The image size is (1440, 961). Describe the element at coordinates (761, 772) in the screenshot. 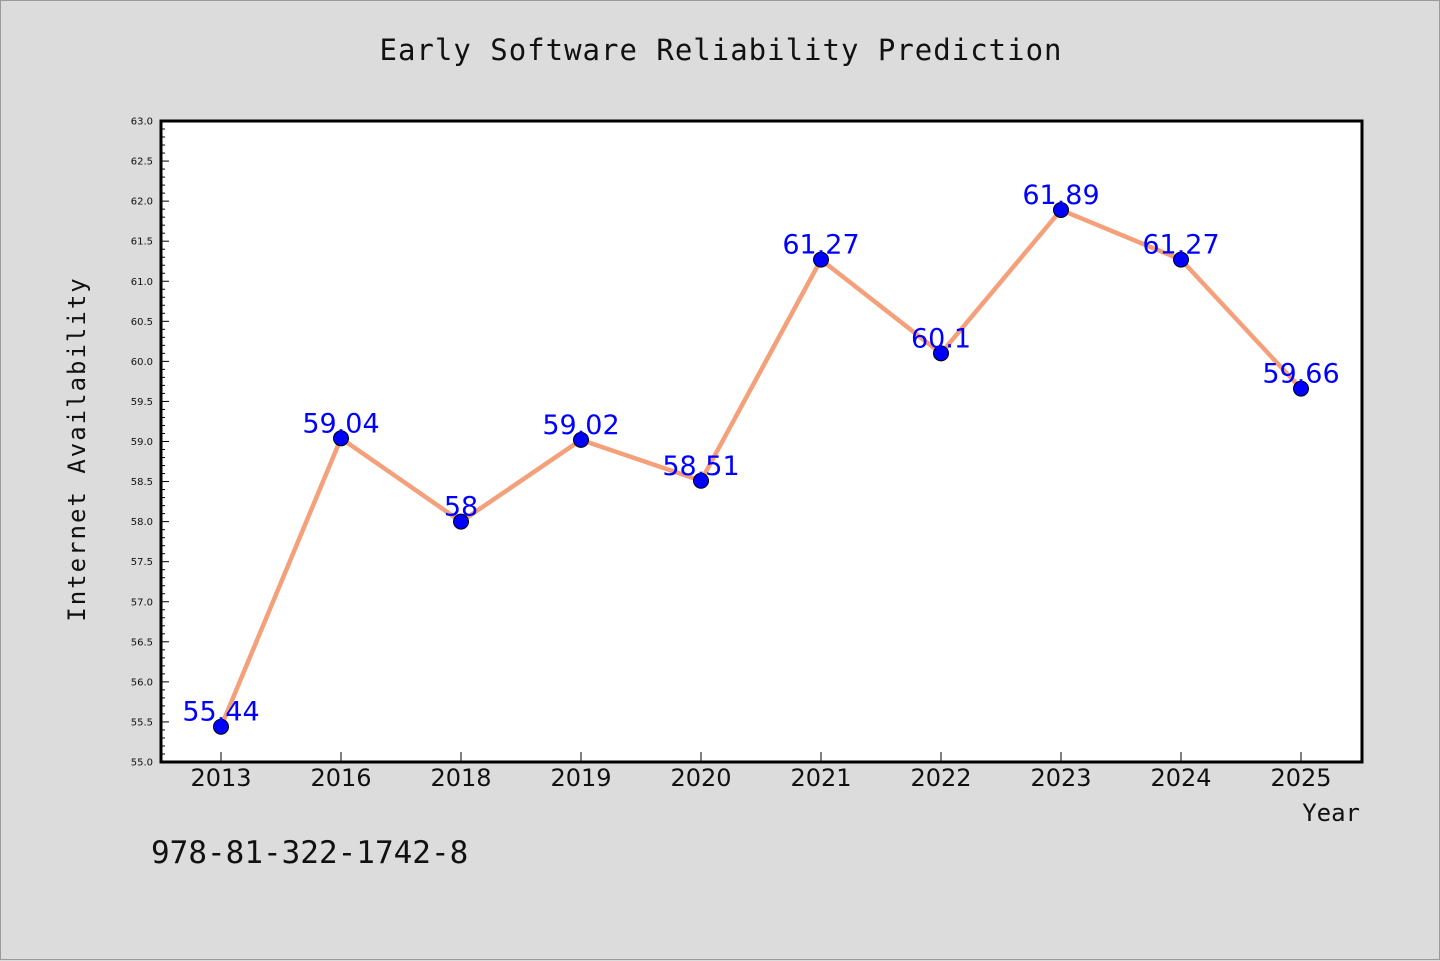

I see `x-axis: 2013 2016 2018 2019 2020 2021 2022 2023 2024 2025` at that location.